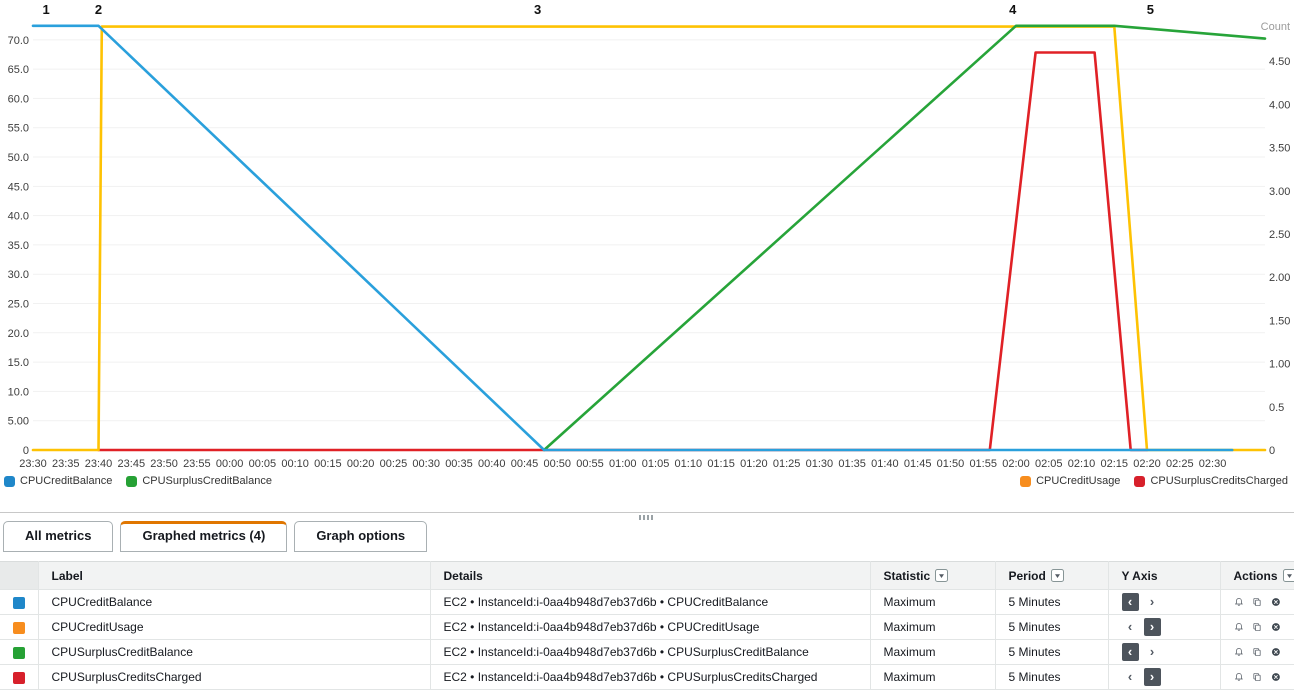 This screenshot has height=690, width=1294. I want to click on actions-column-header: Actions, so click(1257, 575).